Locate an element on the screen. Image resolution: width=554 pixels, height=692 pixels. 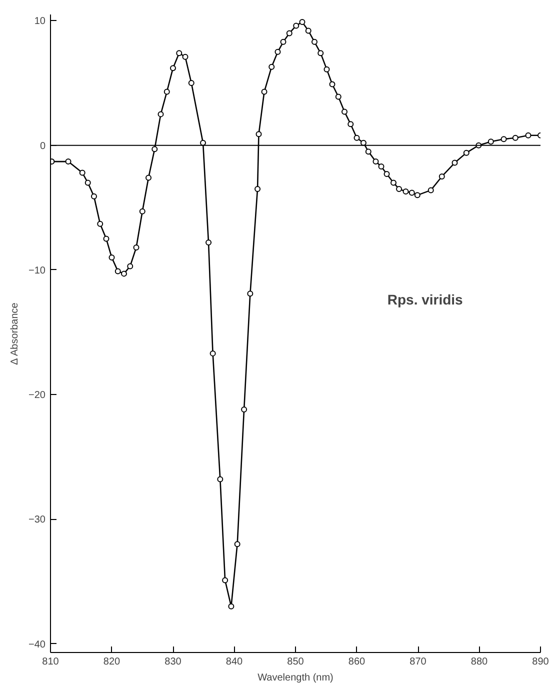
x-tick-label: 860 is located at coordinates (357, 662).